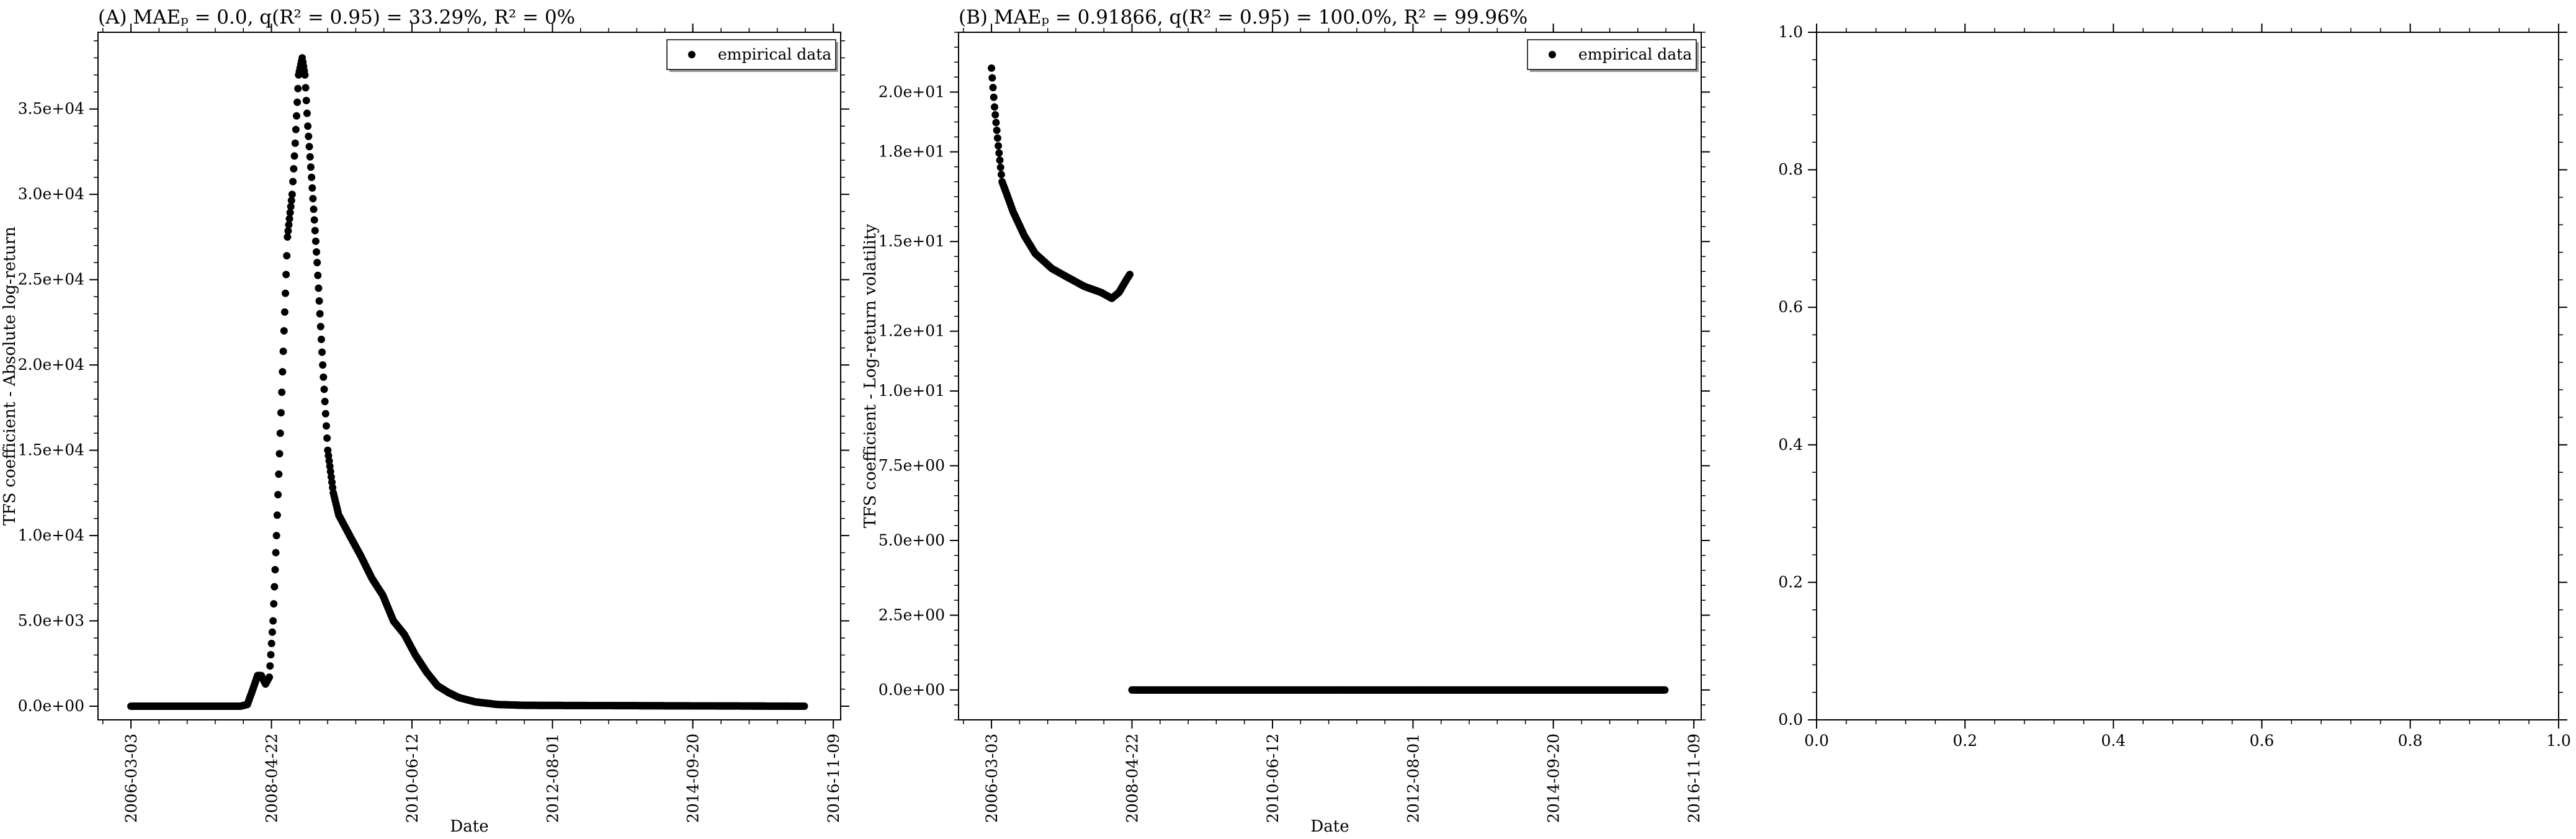  I want to click on legend-entry: empirical data, so click(1635, 54).